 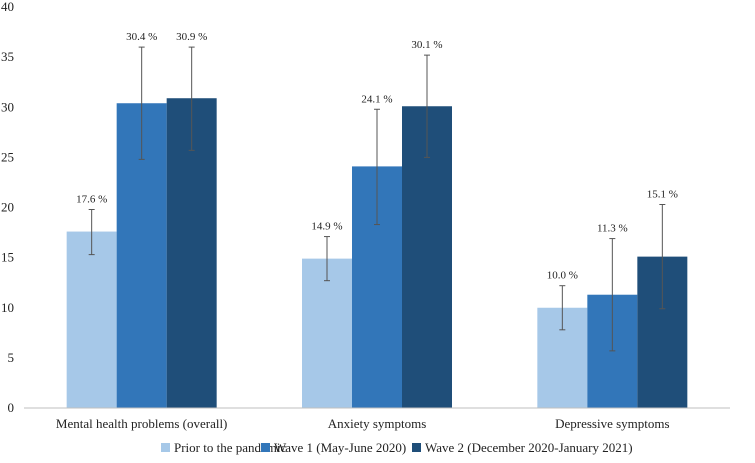 What do you see at coordinates (7, 106) in the screenshot?
I see `y-tick-label-30: 30` at bounding box center [7, 106].